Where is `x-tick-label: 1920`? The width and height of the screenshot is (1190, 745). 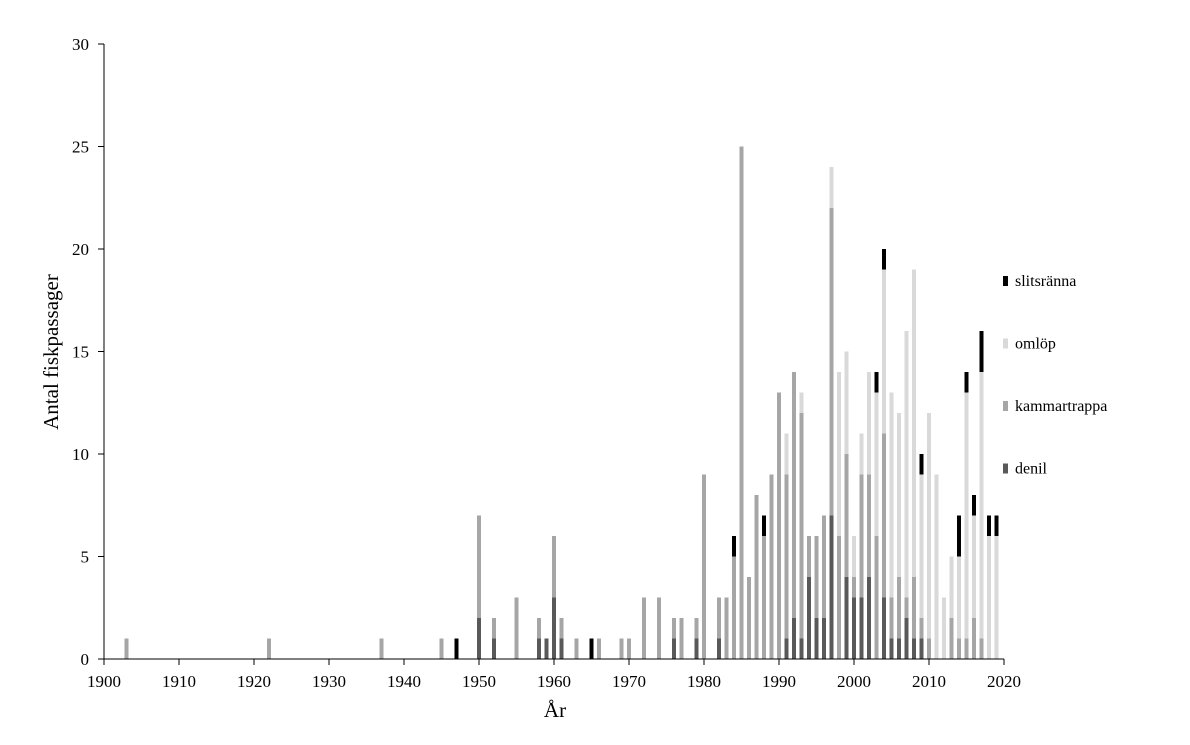
x-tick-label: 1920 is located at coordinates (254, 681).